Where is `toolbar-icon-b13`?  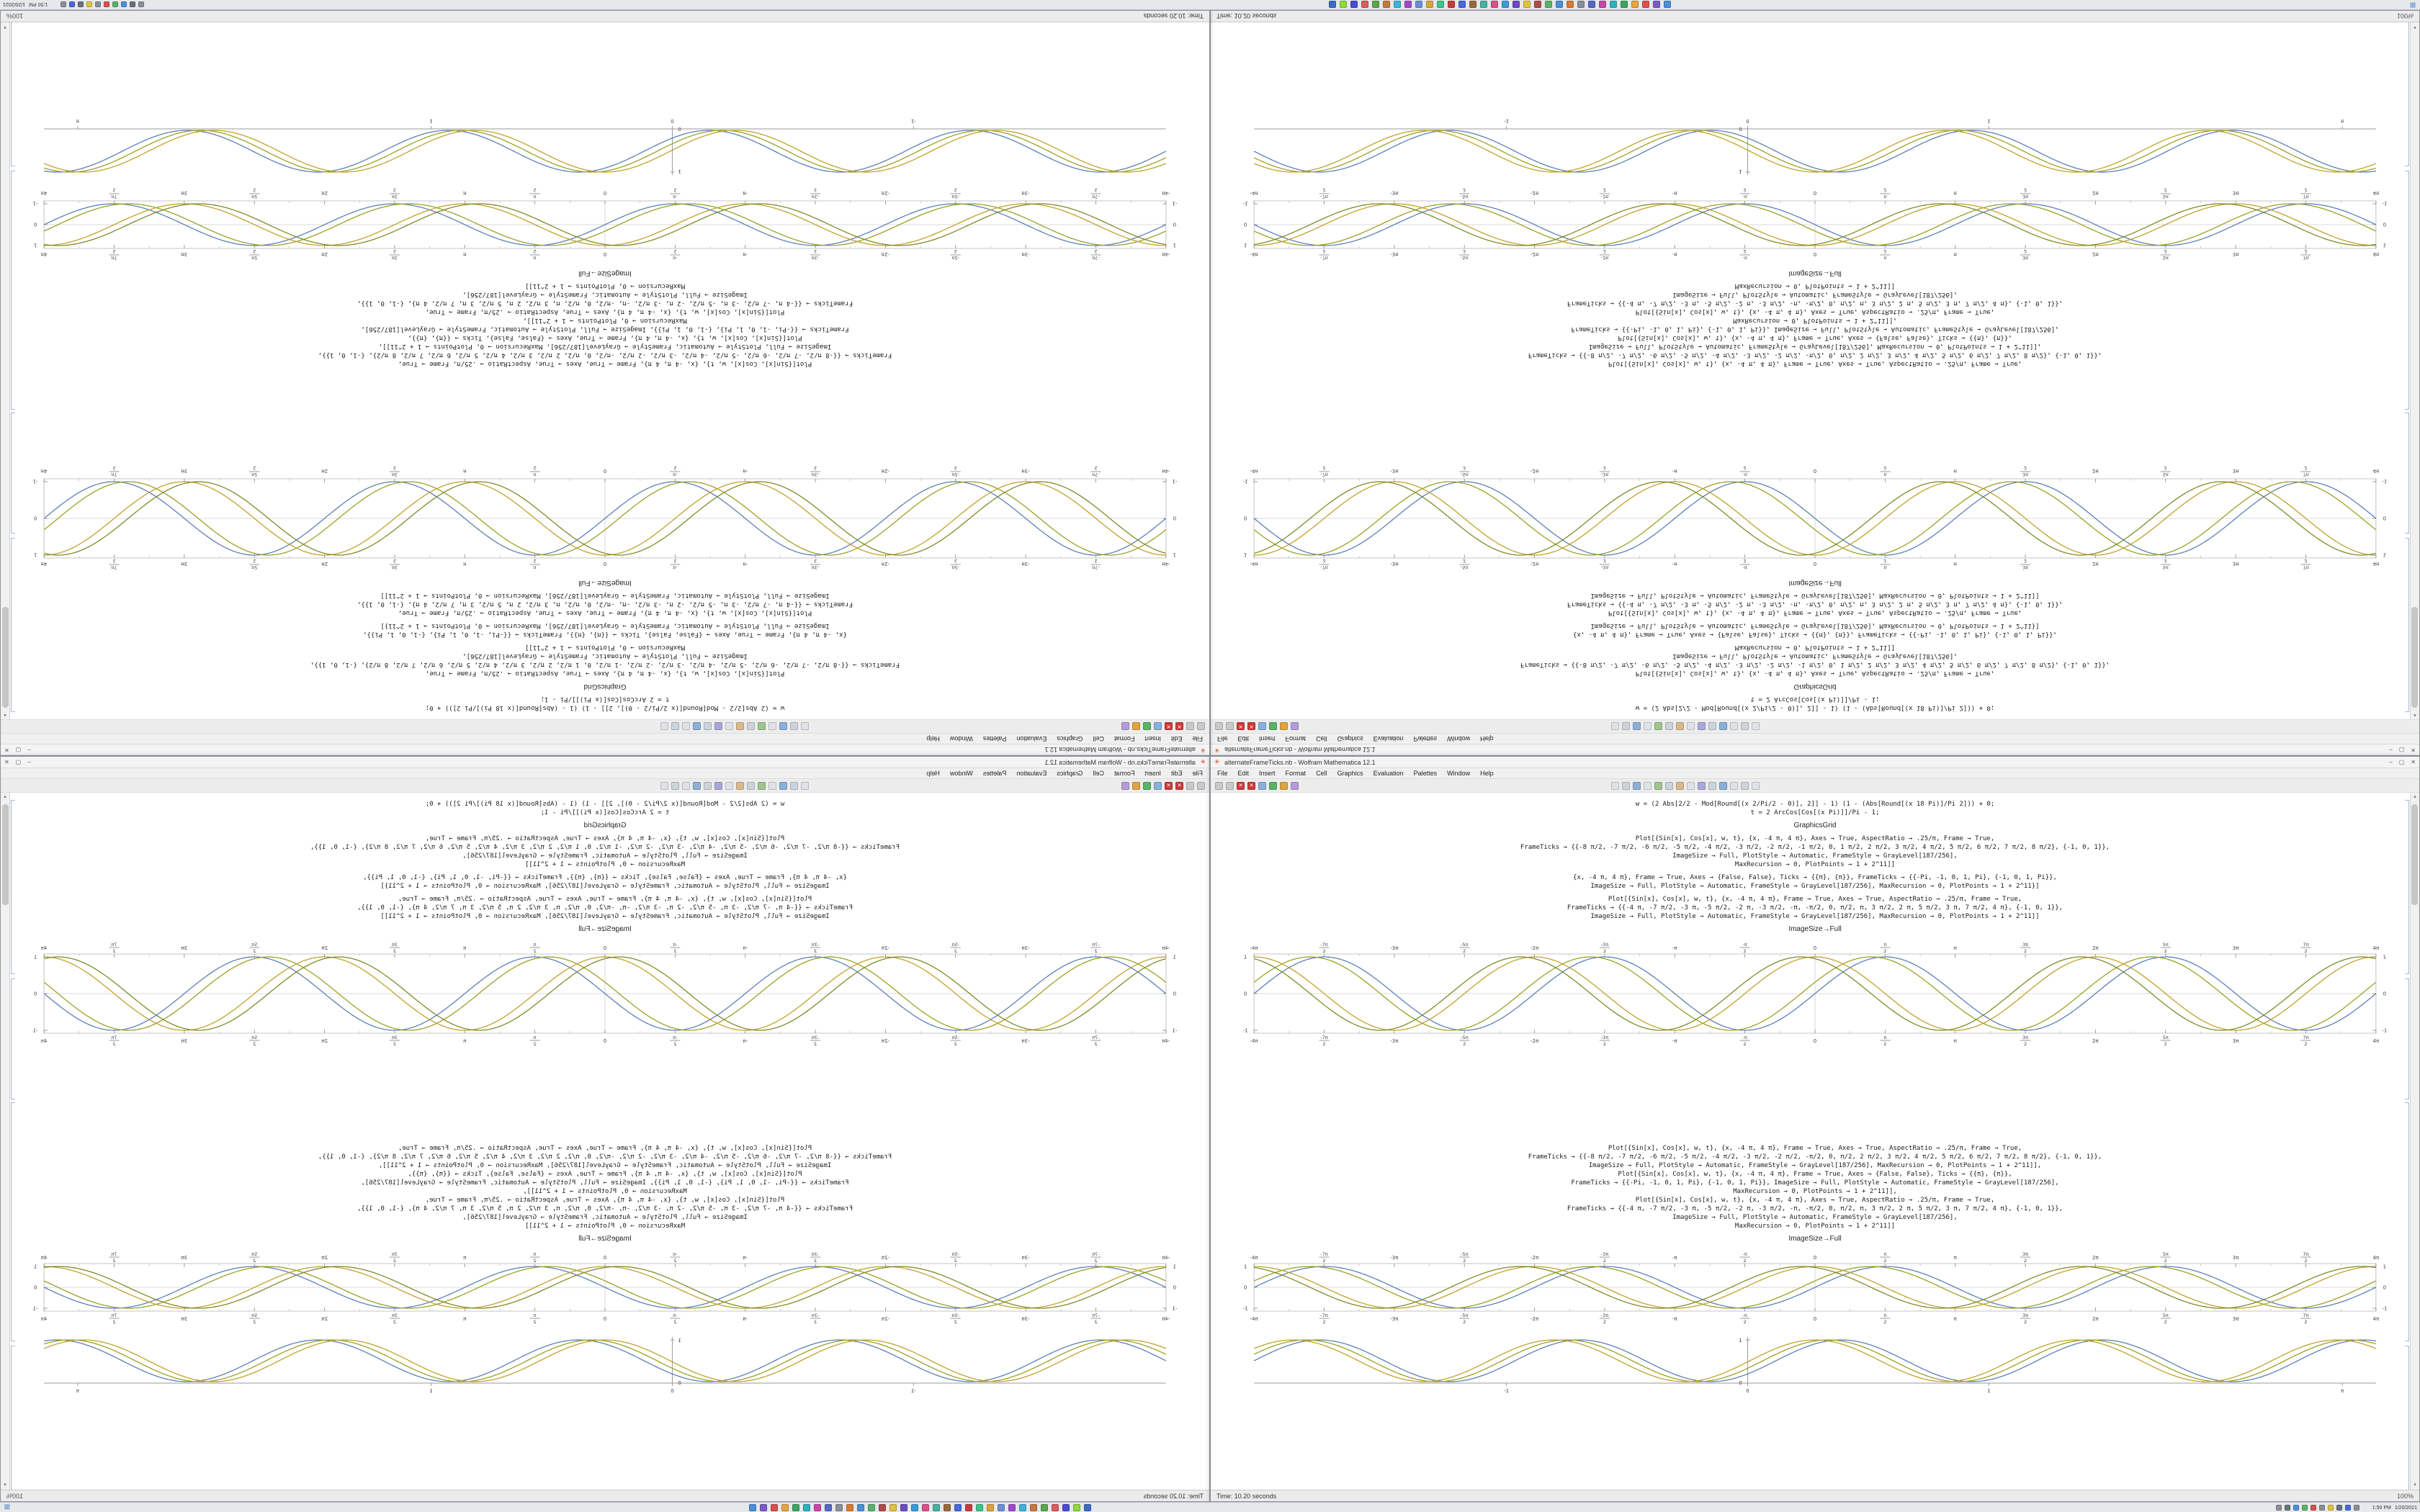 toolbar-icon-b13 is located at coordinates (664, 726).